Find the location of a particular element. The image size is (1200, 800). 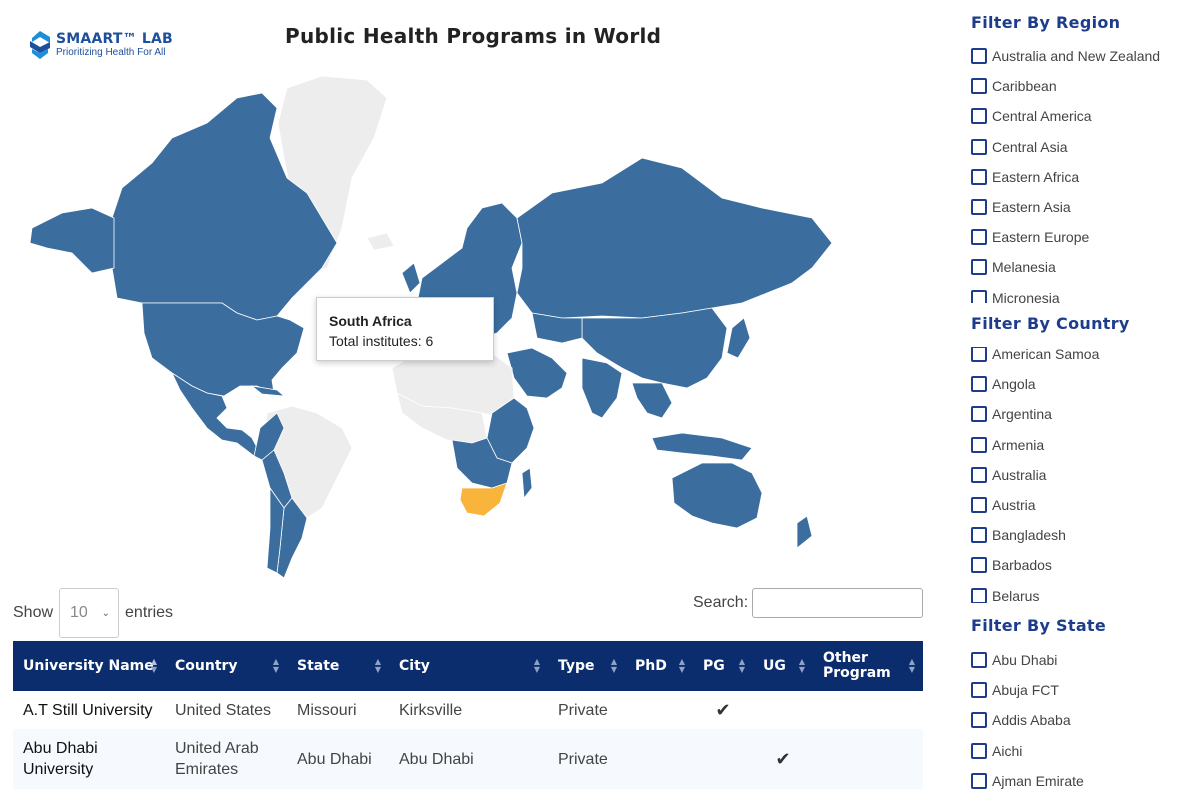

map-indonesia is located at coordinates (702, 446).